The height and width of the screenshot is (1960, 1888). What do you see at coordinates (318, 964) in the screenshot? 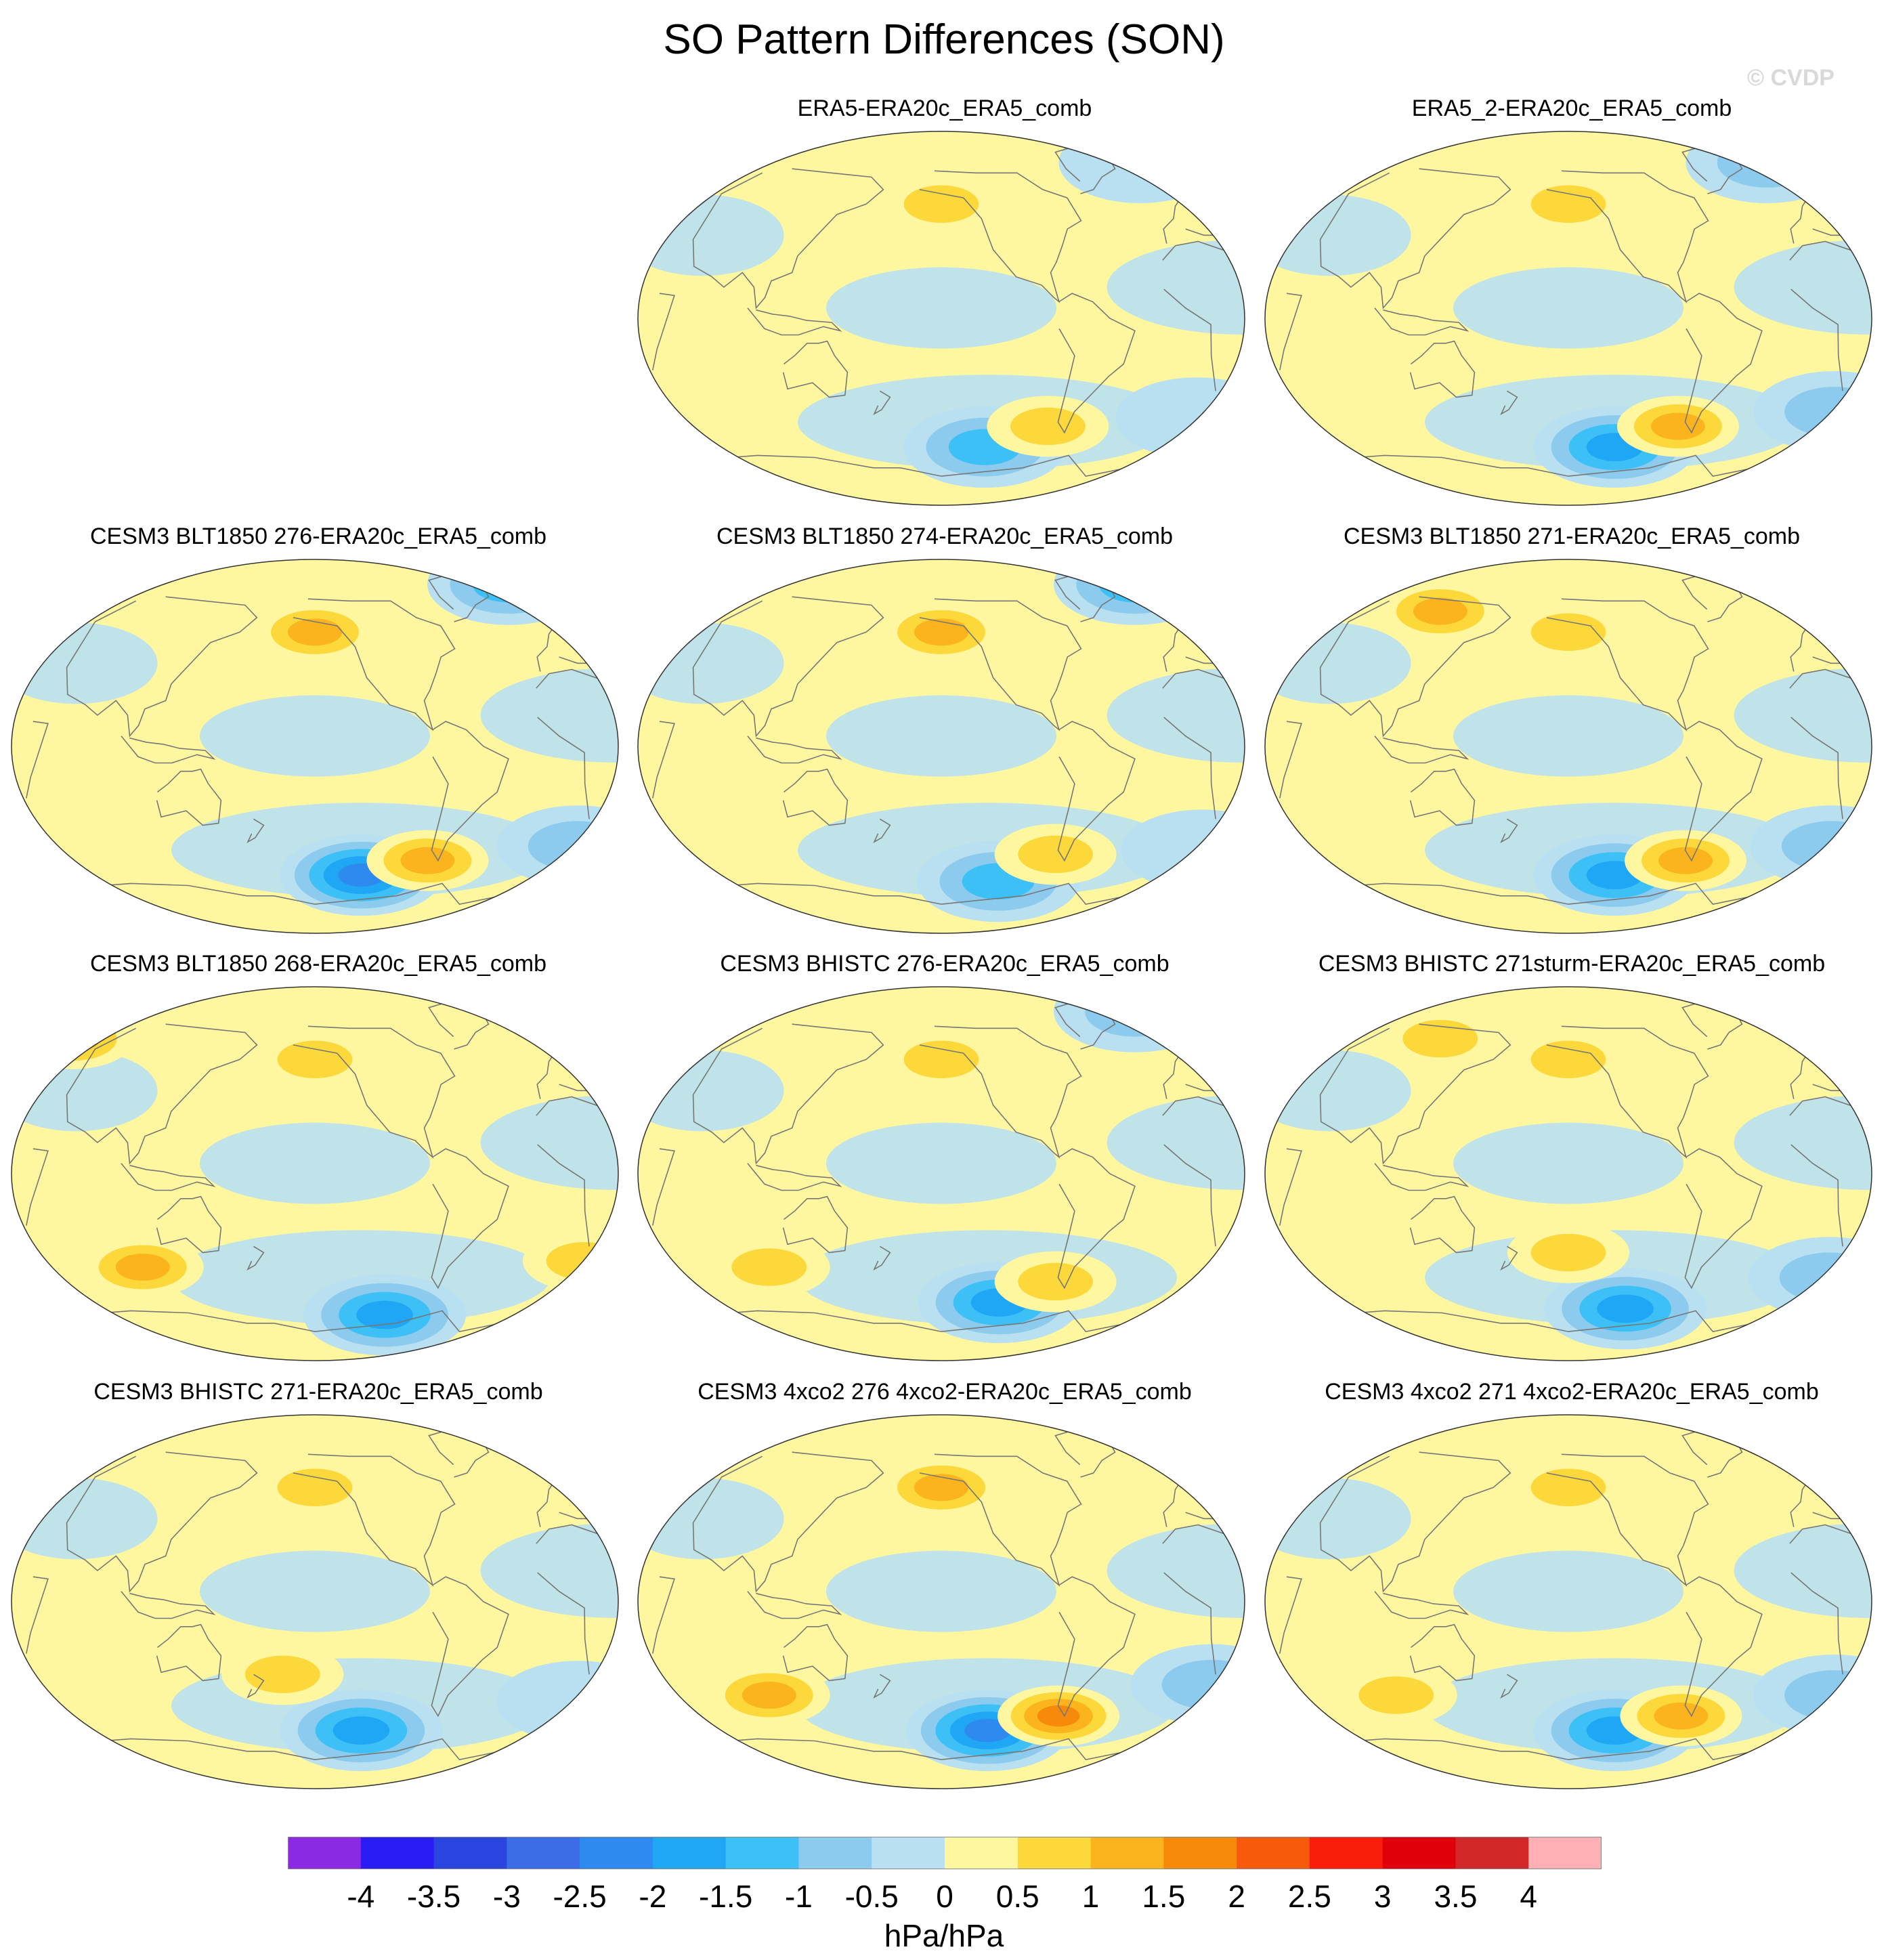
I see `panel-title: CESM3 BLT1850 268-ERA20c_ERA5_comb` at bounding box center [318, 964].